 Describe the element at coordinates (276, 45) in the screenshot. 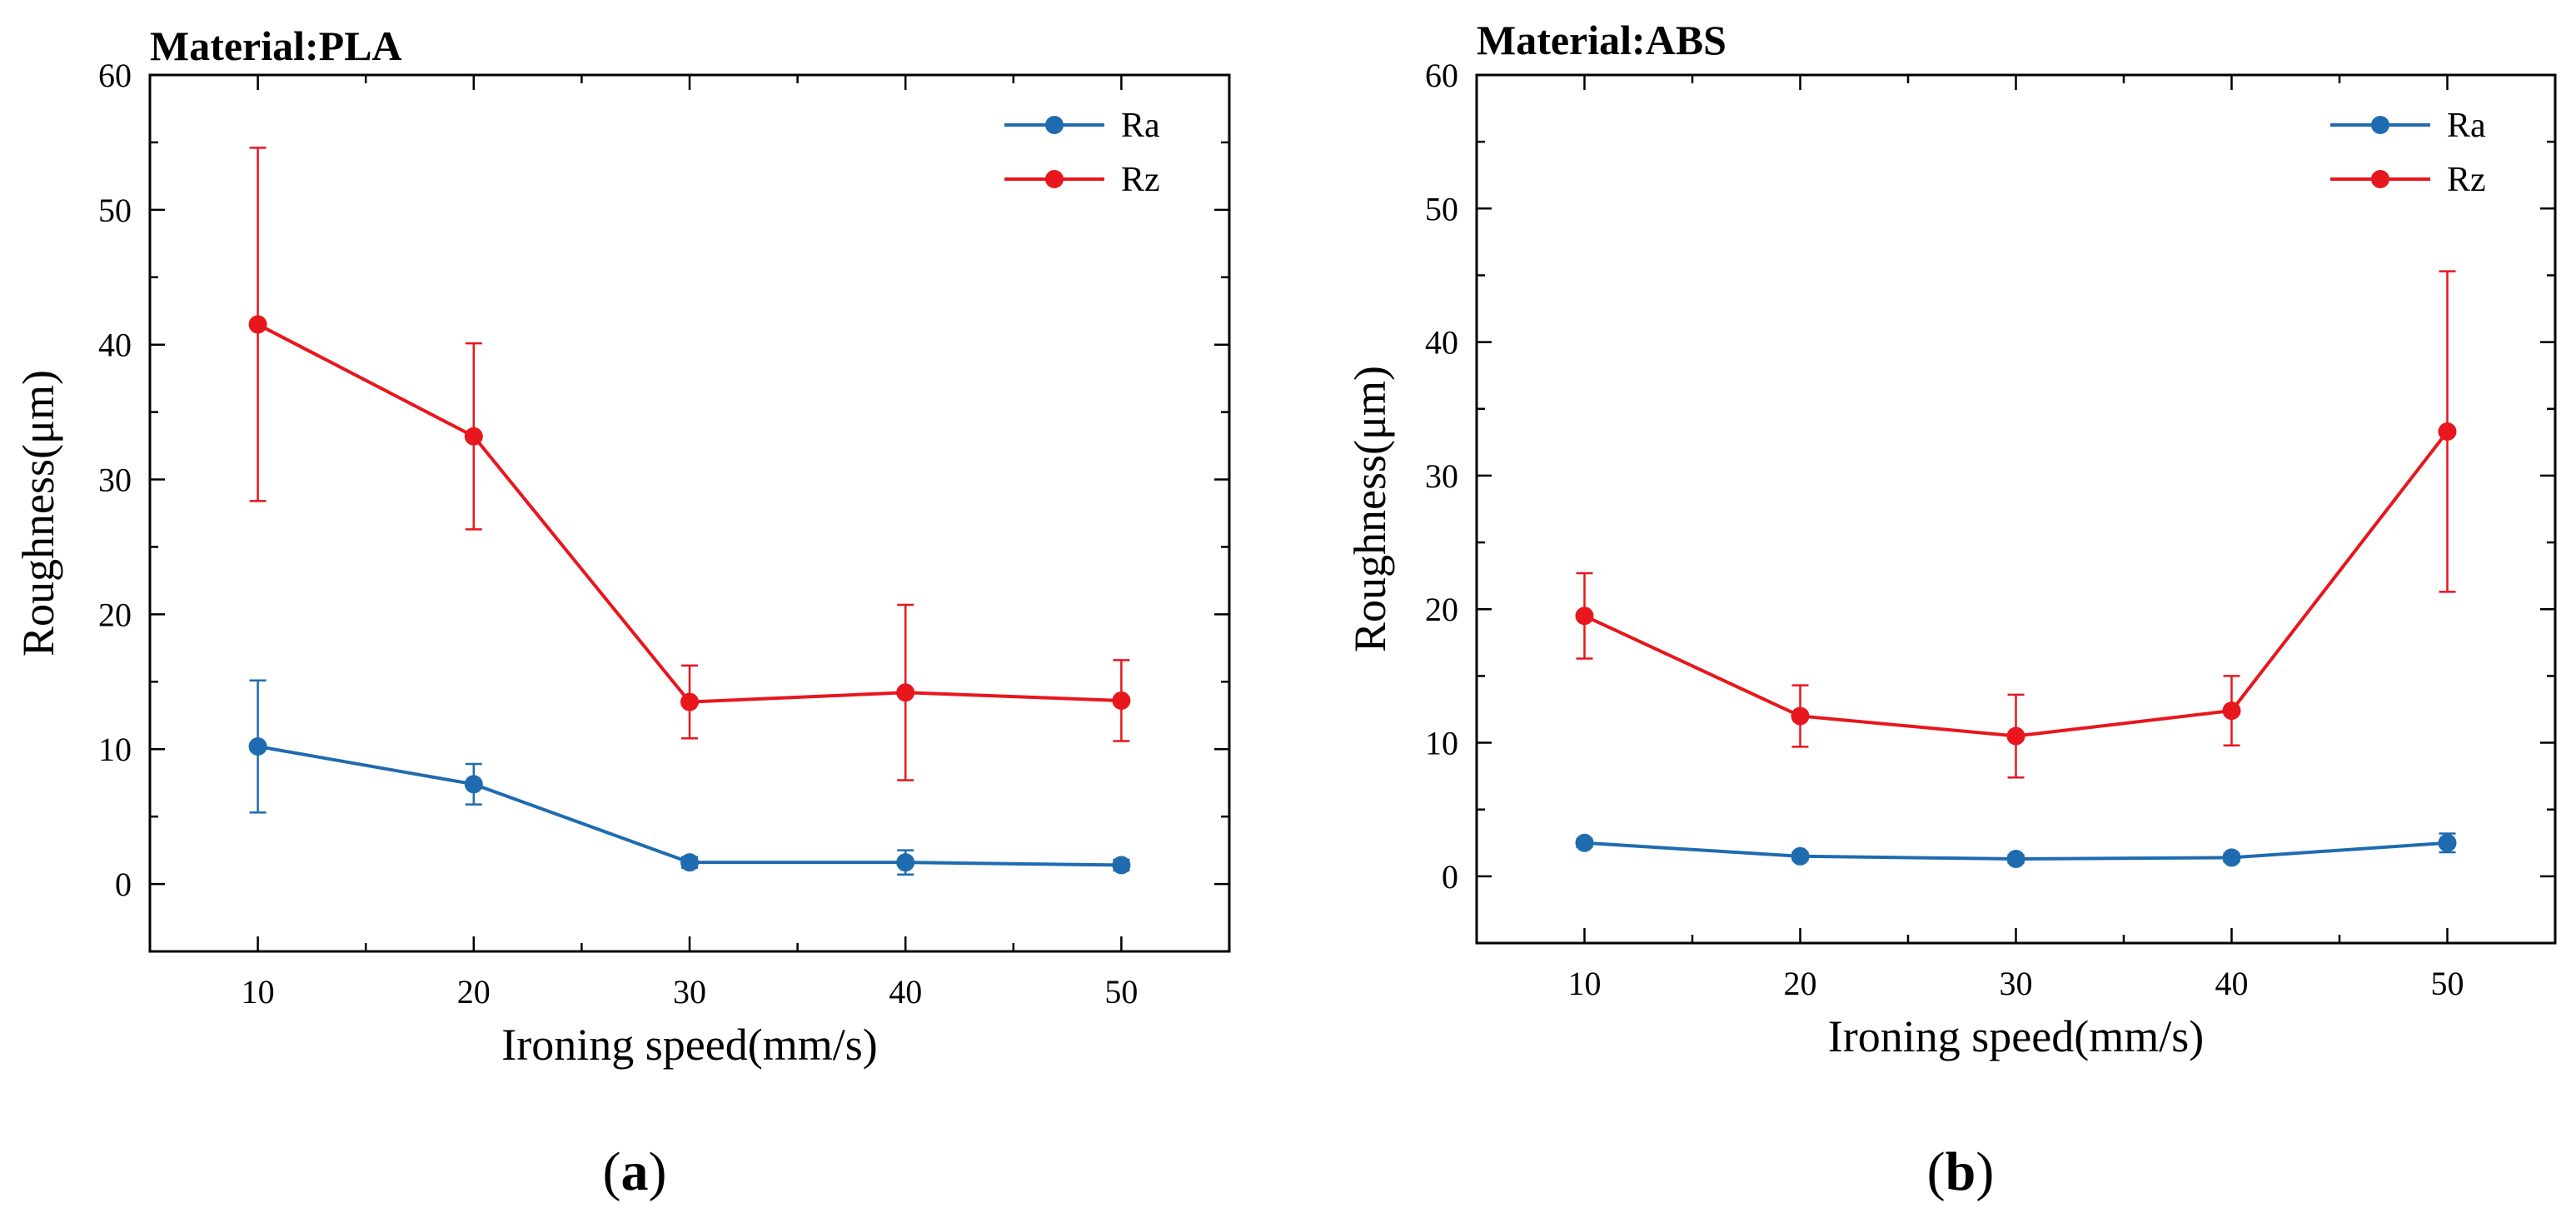

I see `chart-title: Material:PLA` at that location.